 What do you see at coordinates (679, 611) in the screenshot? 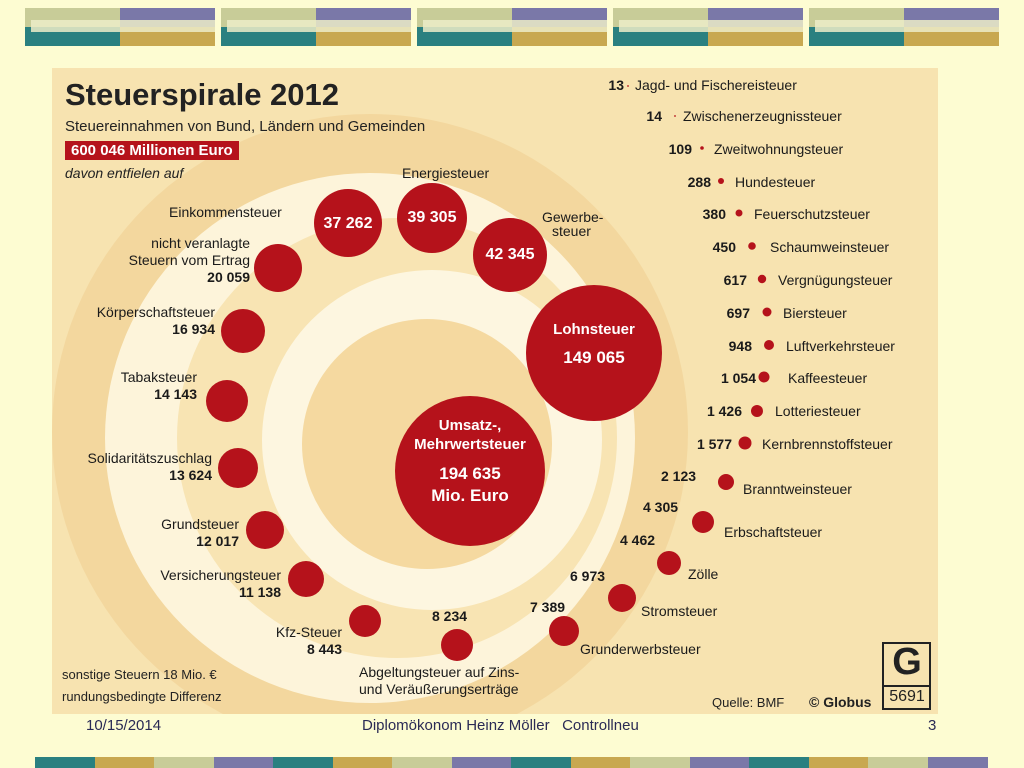
I see `strom-label: Stromsteuer` at bounding box center [679, 611].